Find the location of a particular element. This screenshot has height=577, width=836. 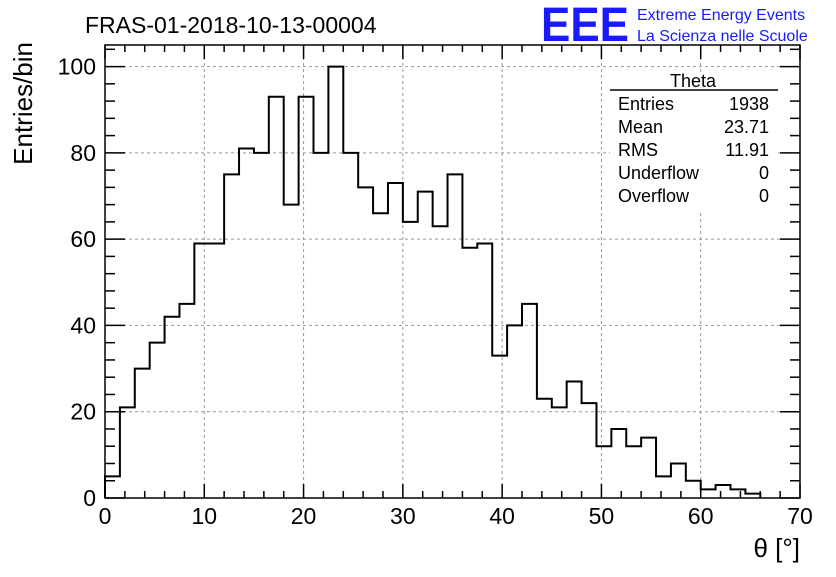

stats-title: Theta is located at coordinates (693, 81).